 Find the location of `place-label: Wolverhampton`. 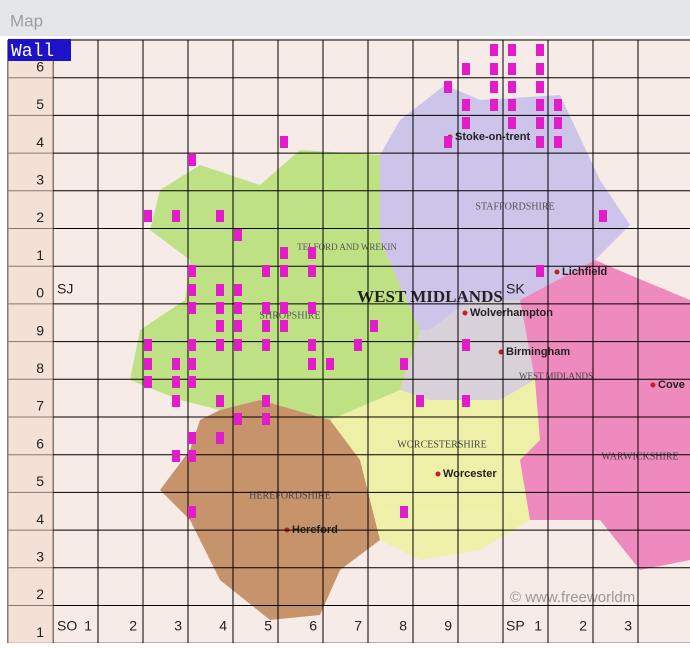

place-label: Wolverhampton is located at coordinates (511, 313).